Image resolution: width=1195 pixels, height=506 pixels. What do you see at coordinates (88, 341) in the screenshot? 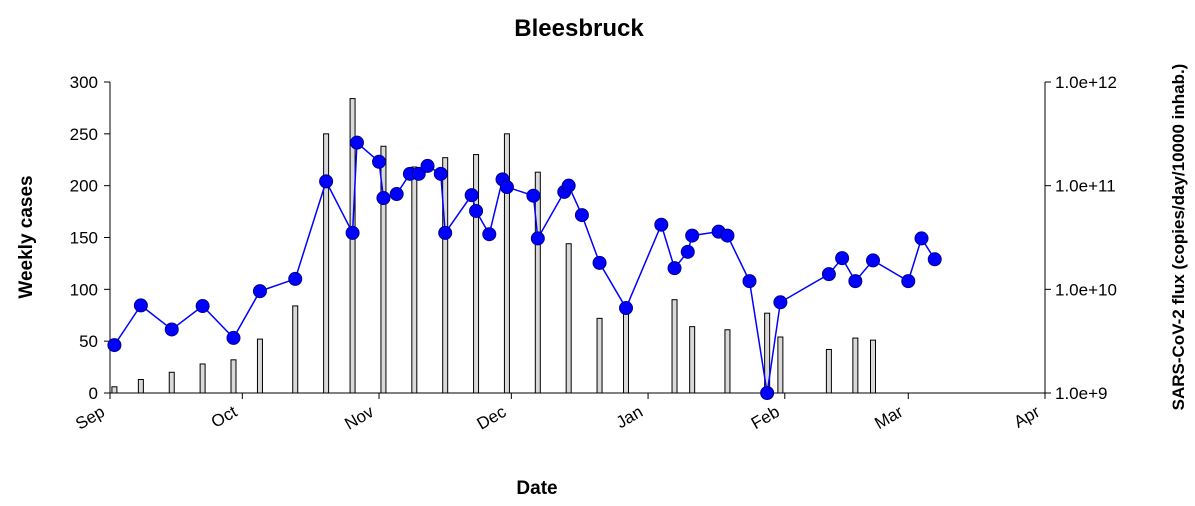
I see `y-tick-label: 50` at bounding box center [88, 341].